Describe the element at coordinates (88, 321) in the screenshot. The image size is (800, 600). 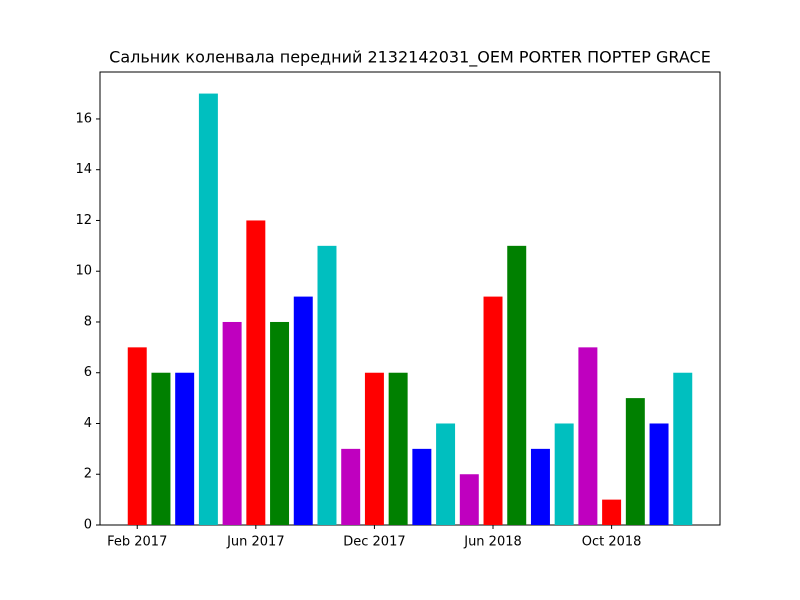
I see `y-tick-label: 8` at that location.